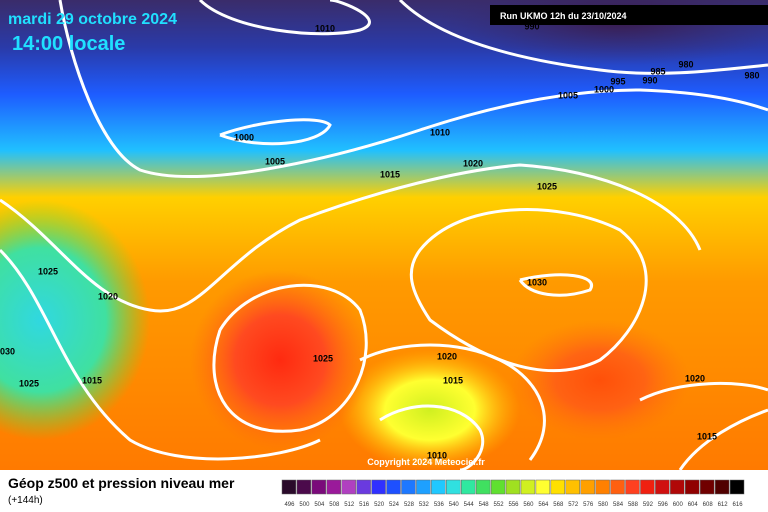 This screenshot has width=768, height=512. Describe the element at coordinates (617, 81) in the screenshot. I see `isobar-label: 995` at that location.